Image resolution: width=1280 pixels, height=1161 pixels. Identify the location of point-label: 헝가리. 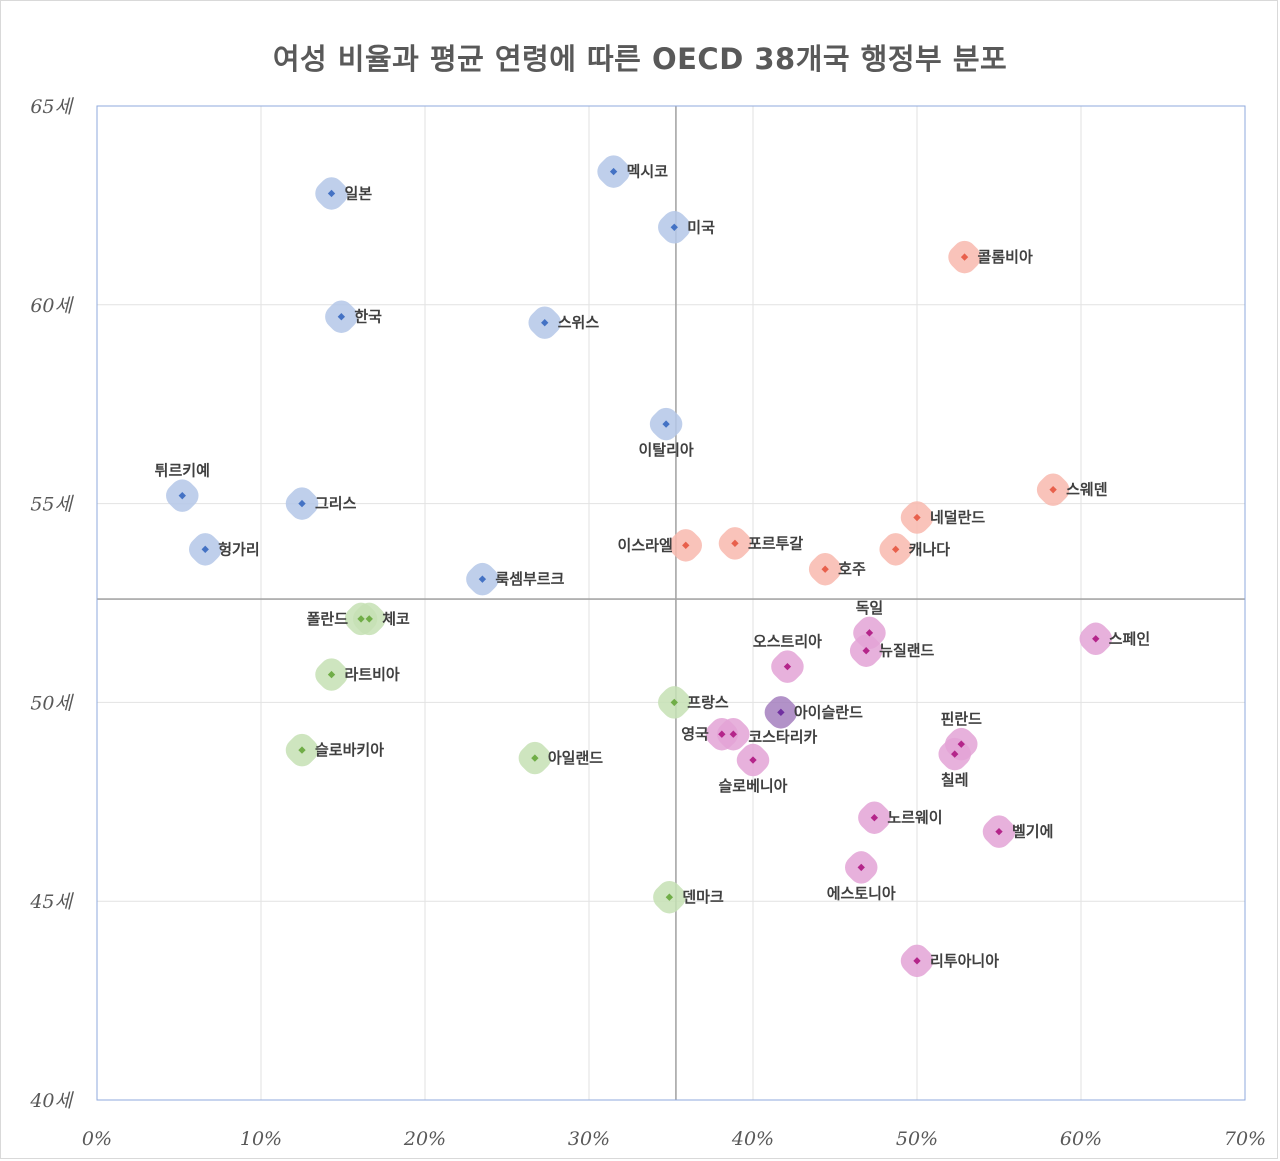
(238, 549).